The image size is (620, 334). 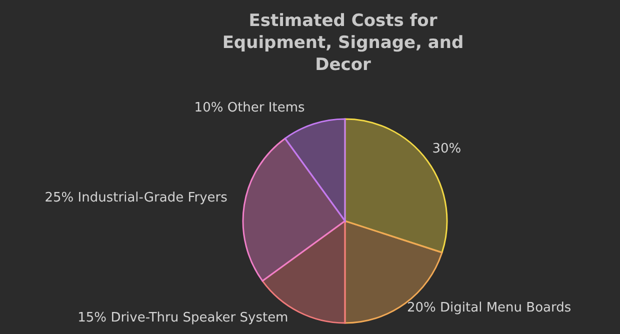 I want to click on data-label: 15%, so click(x=92, y=318).